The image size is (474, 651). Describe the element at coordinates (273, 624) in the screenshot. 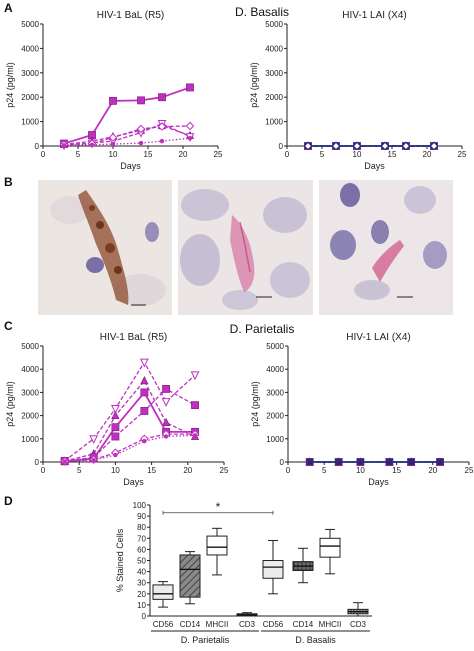

I see `x-tick-label: CD56` at that location.